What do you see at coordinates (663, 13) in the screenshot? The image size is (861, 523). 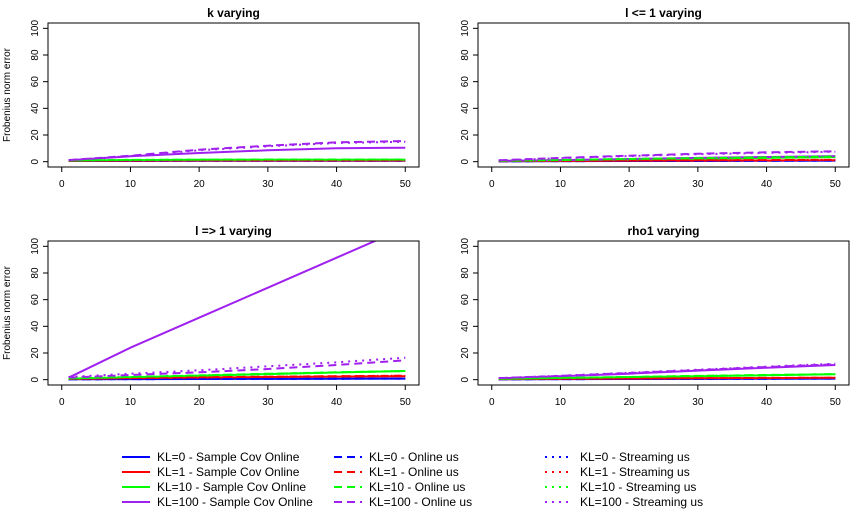 I see `panel-title: l <= 1 varying` at bounding box center [663, 13].